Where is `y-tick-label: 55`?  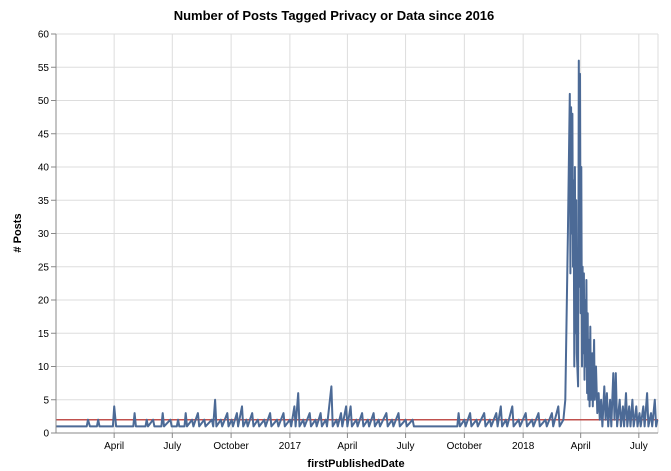 y-tick-label: 55 is located at coordinates (44, 68).